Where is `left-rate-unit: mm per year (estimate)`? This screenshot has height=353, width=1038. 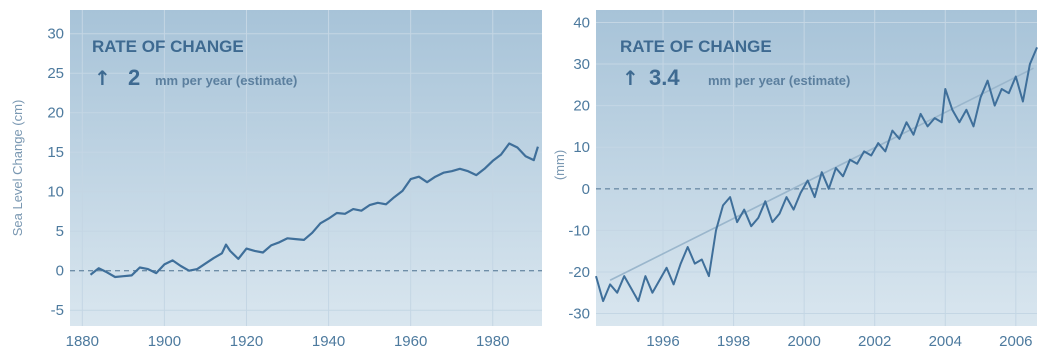 left-rate-unit: mm per year (estimate) is located at coordinates (226, 80).